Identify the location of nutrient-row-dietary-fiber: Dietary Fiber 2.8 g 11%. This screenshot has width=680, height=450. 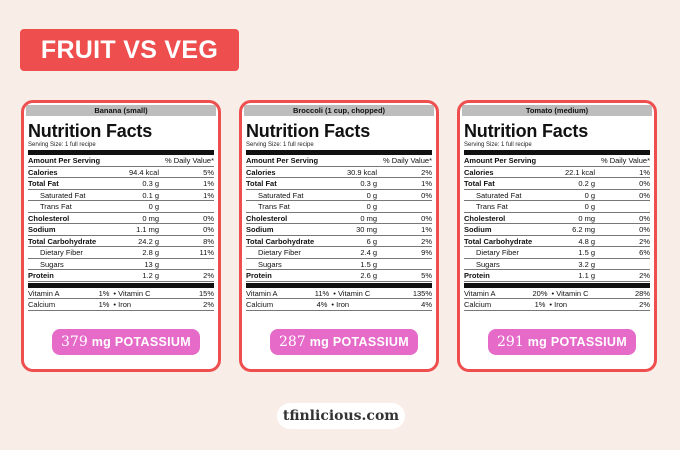
(121, 253).